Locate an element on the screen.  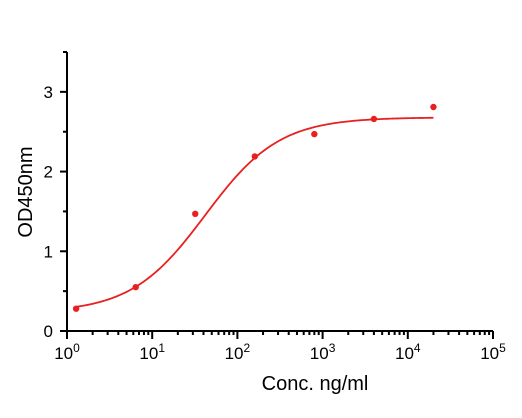
x-tick-label: 10³ is located at coordinates (323, 352).